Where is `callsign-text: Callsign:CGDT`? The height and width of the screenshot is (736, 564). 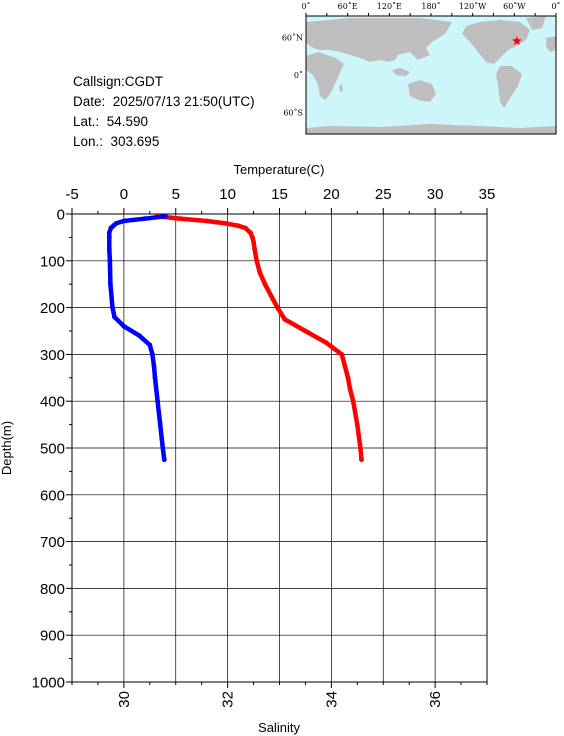
callsign-text: Callsign:CGDT is located at coordinates (118, 81).